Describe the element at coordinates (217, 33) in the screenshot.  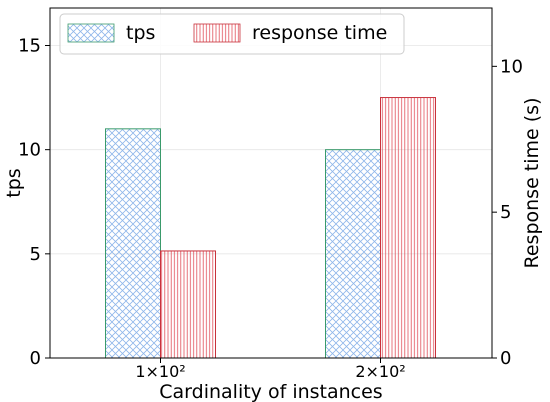
I see `legend-swatch-response-time` at that location.